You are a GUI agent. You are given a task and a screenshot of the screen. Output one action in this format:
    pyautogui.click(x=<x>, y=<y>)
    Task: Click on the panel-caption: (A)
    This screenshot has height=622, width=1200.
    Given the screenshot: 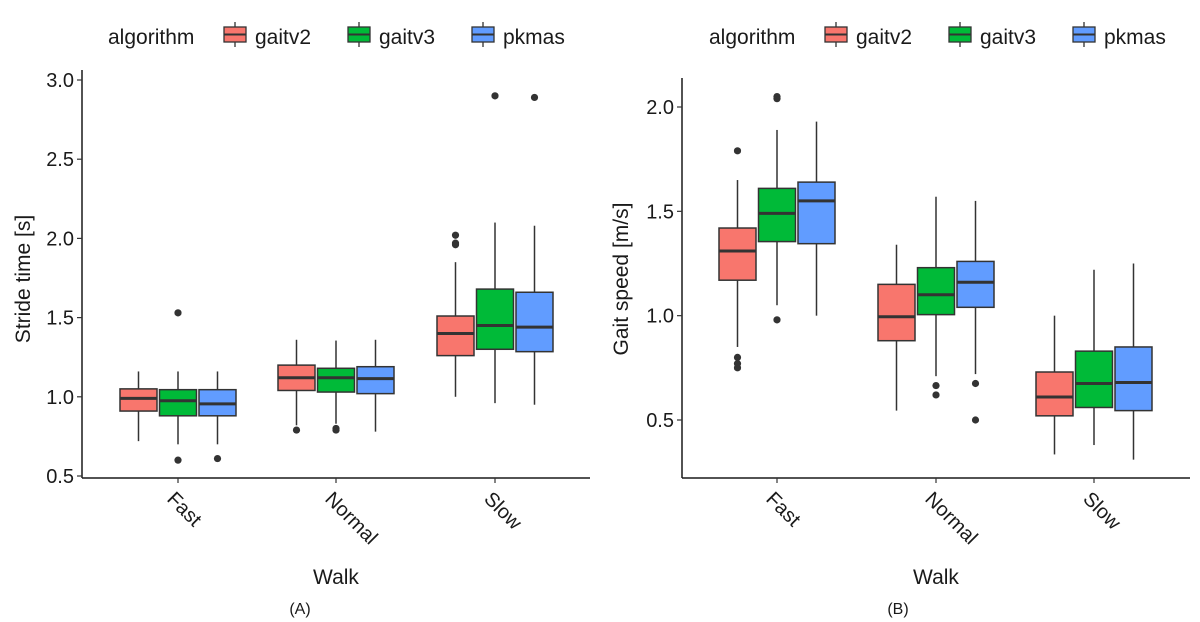 What is the action you would take?
    pyautogui.click(x=299, y=609)
    